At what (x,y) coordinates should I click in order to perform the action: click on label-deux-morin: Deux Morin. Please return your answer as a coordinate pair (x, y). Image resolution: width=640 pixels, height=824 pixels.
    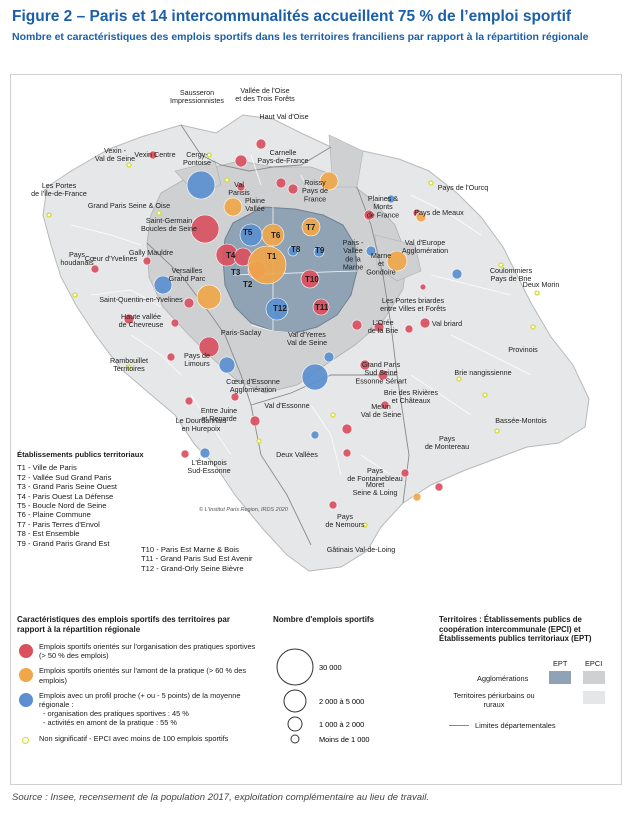
    Looking at the image, I should click on (541, 284).